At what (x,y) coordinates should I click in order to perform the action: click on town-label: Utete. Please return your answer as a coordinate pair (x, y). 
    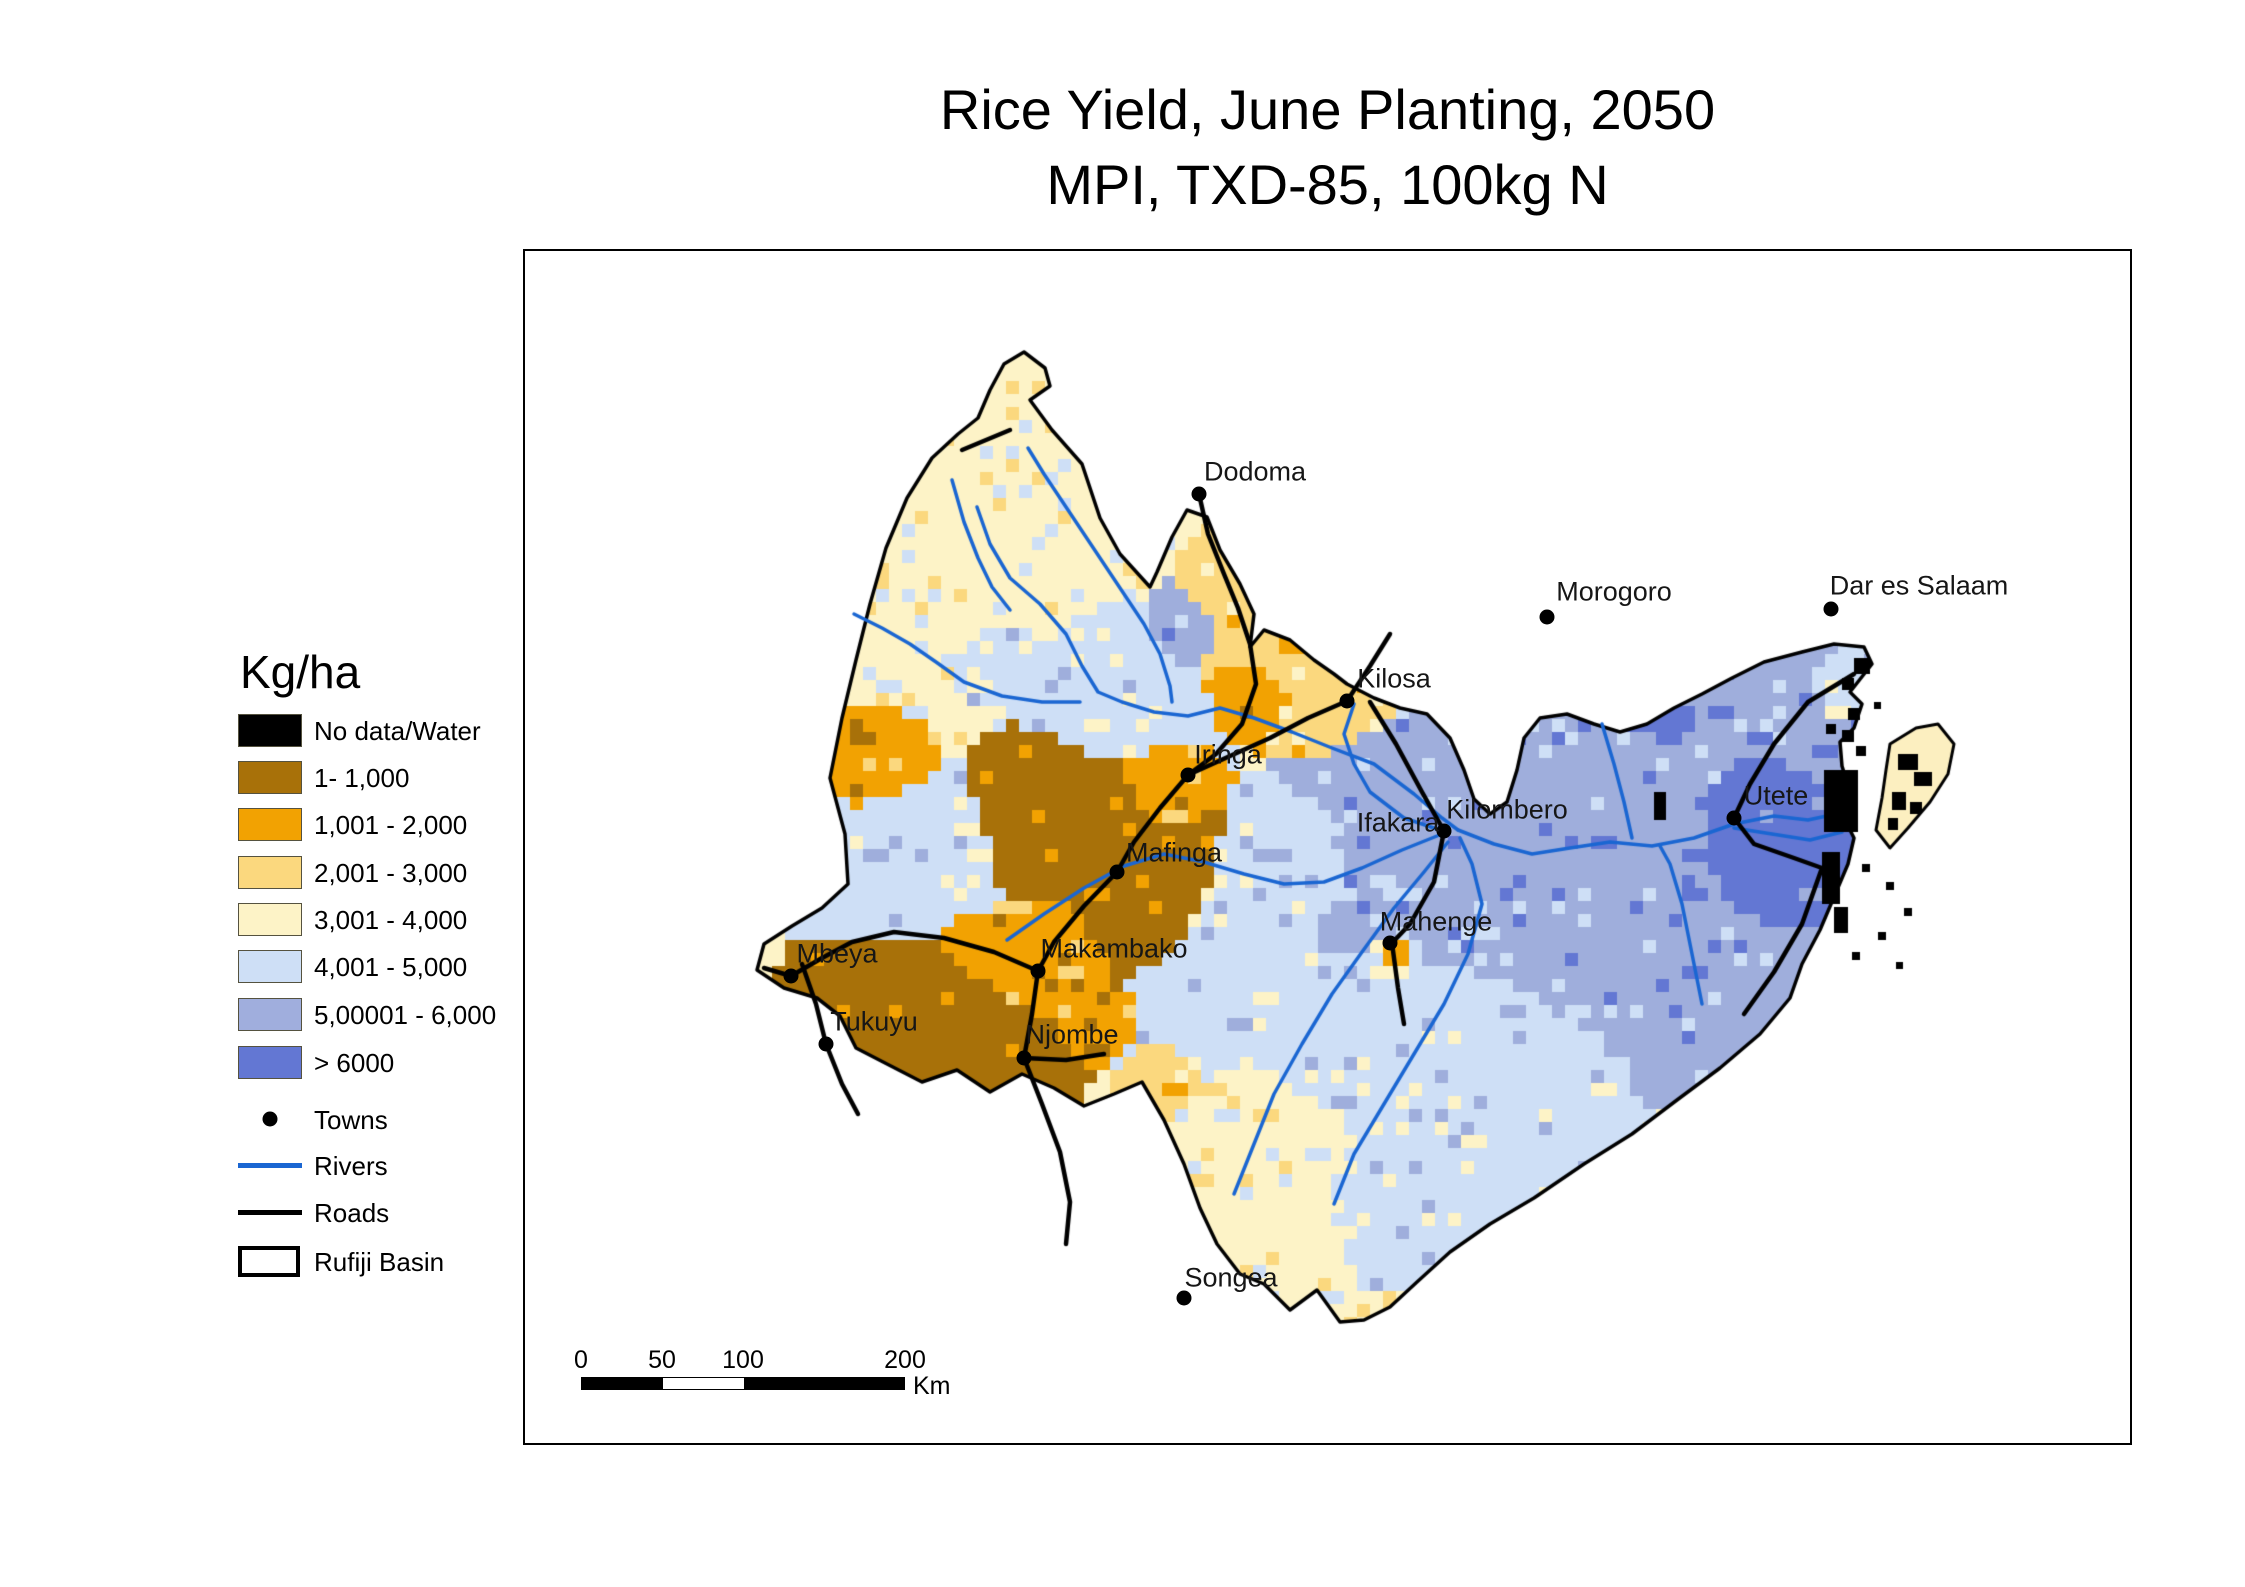
    Looking at the image, I should click on (1776, 795).